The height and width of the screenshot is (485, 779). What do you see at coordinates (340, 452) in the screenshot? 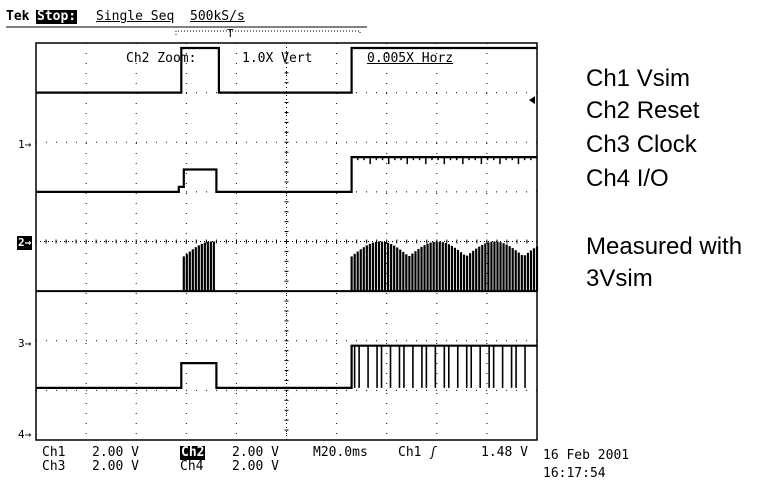
I see `timebase: M20.0ms` at bounding box center [340, 452].